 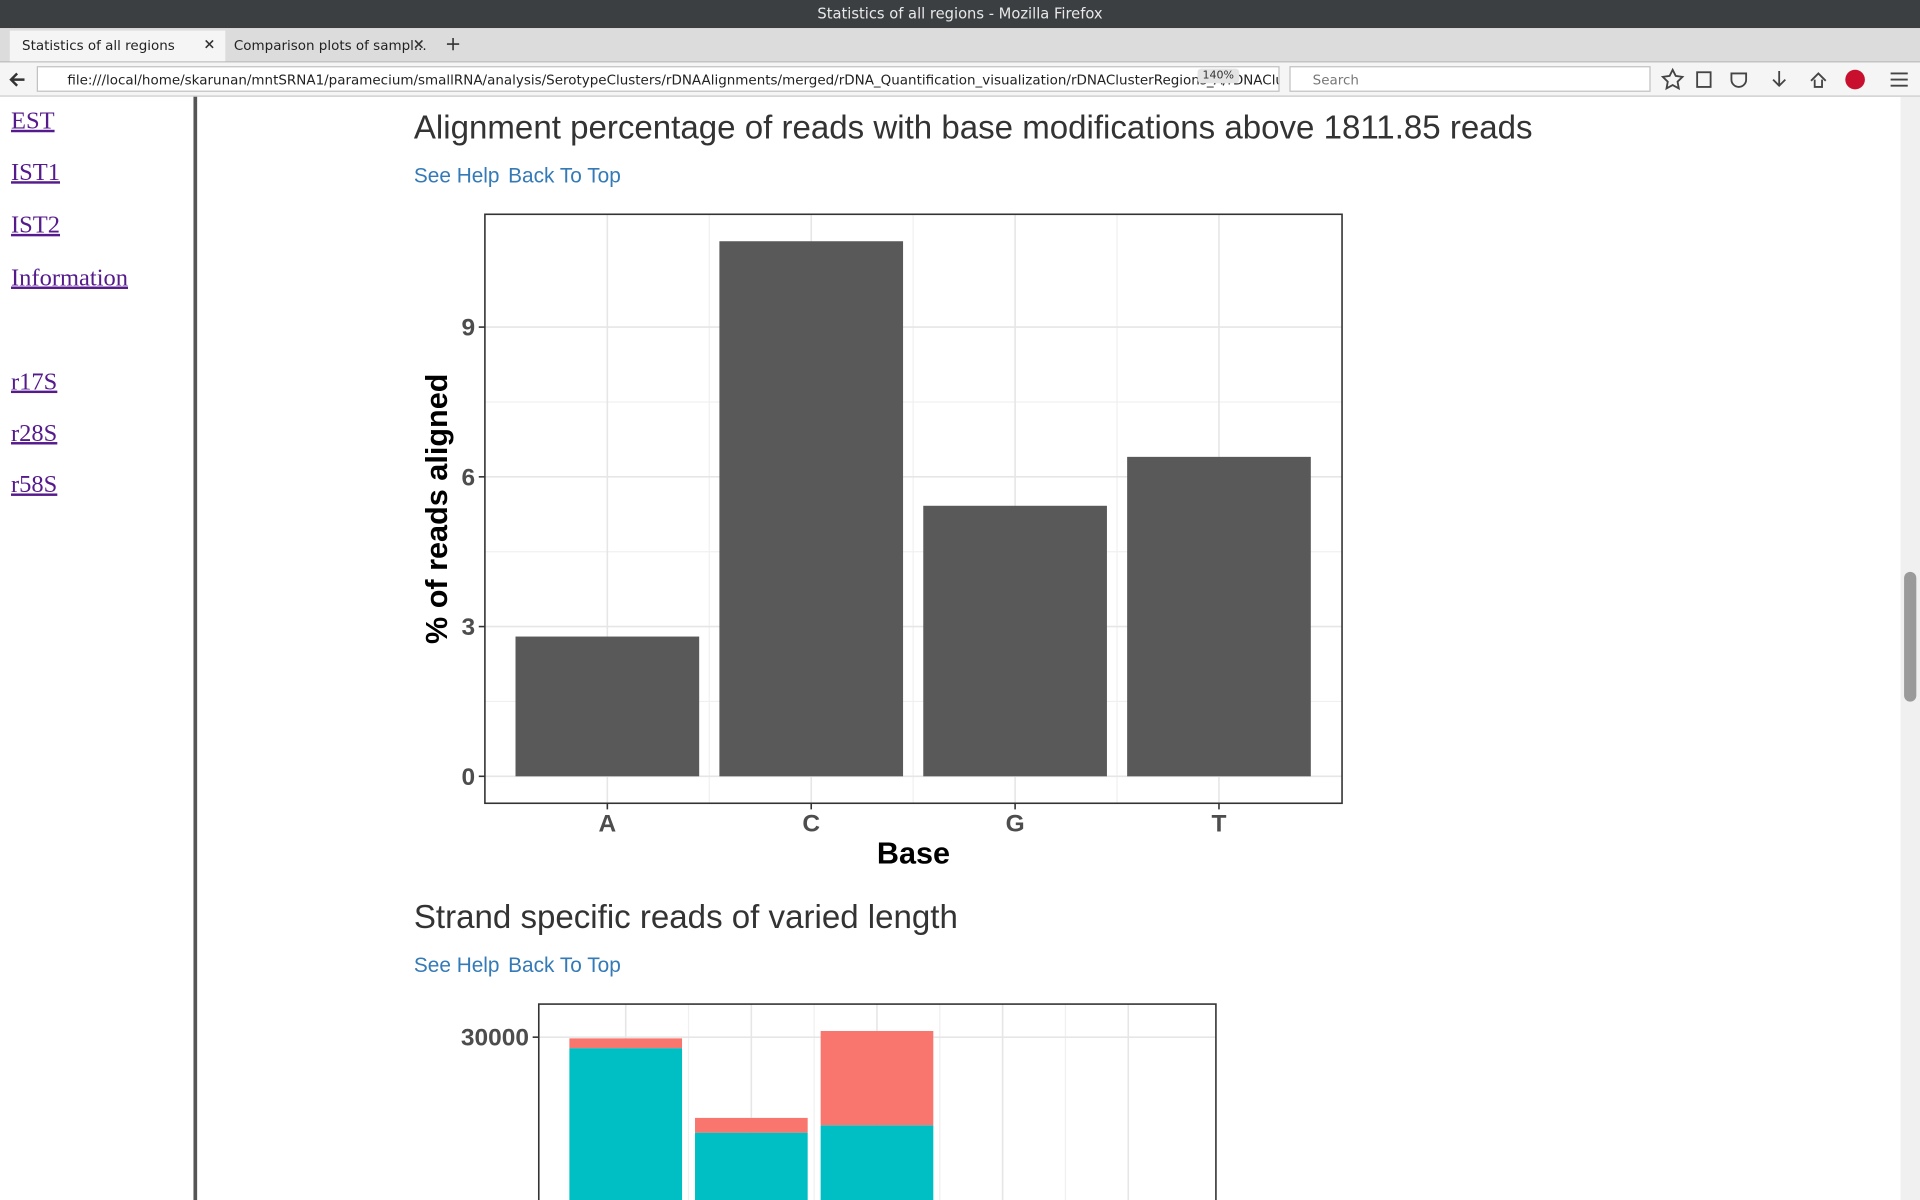 I want to click on y-tick-label: 6, so click(x=468, y=477).